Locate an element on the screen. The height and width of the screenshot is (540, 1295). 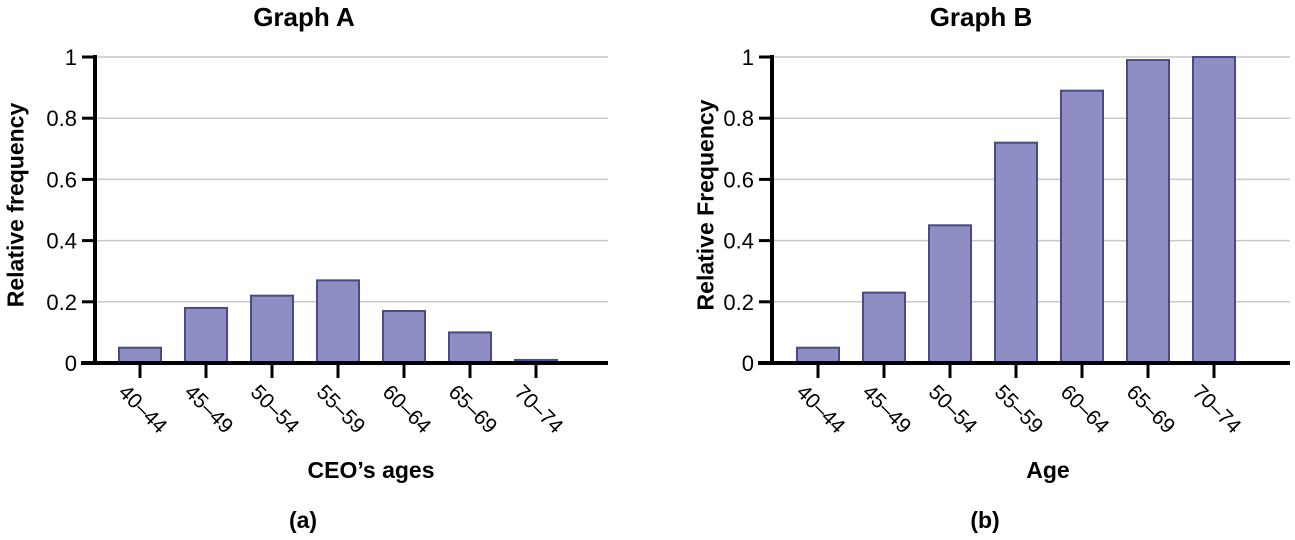
graph-a-bar-50–54 is located at coordinates (272, 329).